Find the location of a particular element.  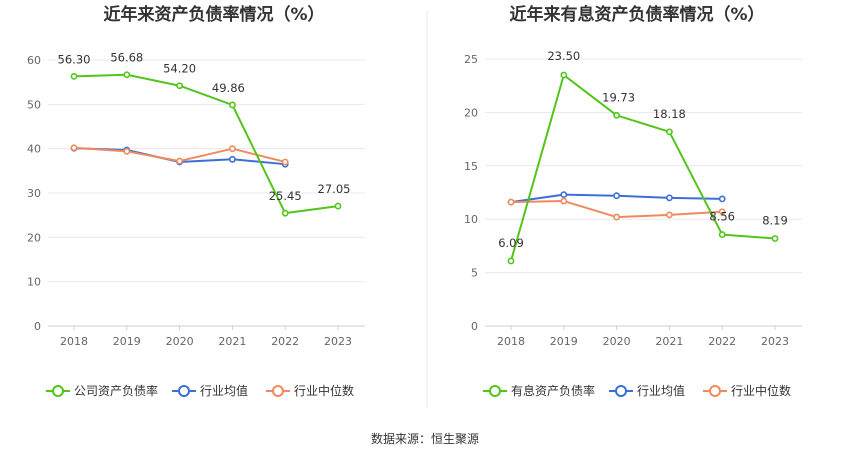

data-label: 8.56 is located at coordinates (722, 217).